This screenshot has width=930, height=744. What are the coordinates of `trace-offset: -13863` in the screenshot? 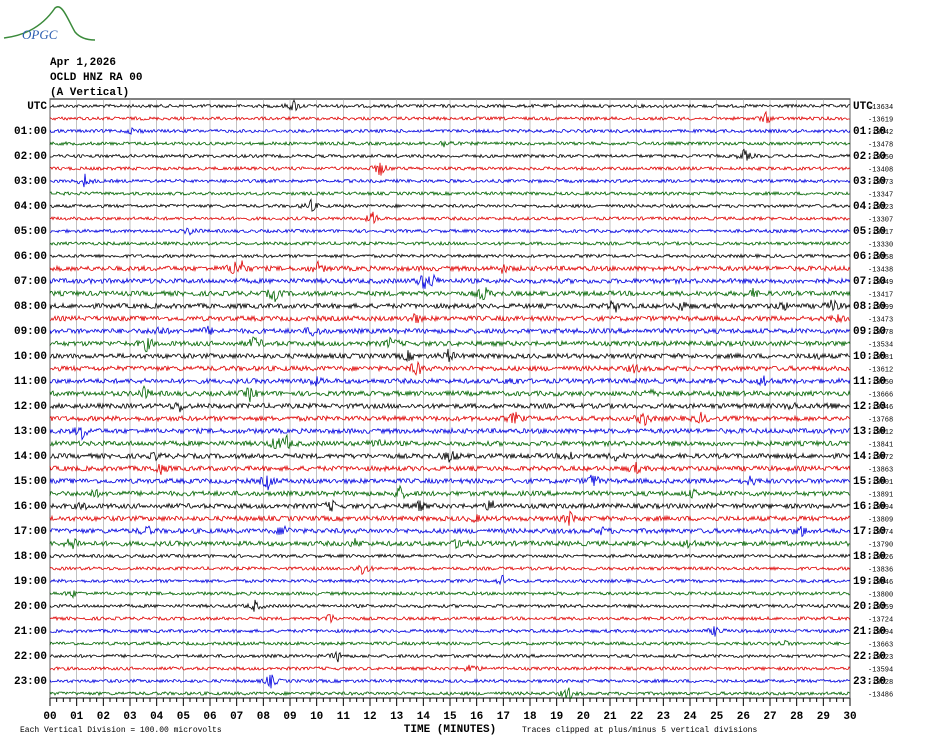 It's located at (880, 470).